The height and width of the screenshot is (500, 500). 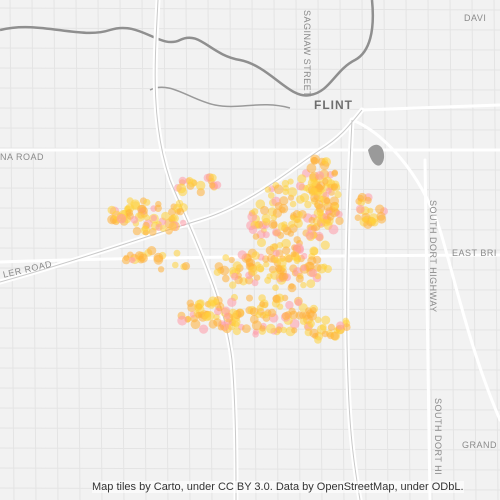 What do you see at coordinates (475, 18) in the screenshot?
I see `street-label-davi: DAVI` at bounding box center [475, 18].